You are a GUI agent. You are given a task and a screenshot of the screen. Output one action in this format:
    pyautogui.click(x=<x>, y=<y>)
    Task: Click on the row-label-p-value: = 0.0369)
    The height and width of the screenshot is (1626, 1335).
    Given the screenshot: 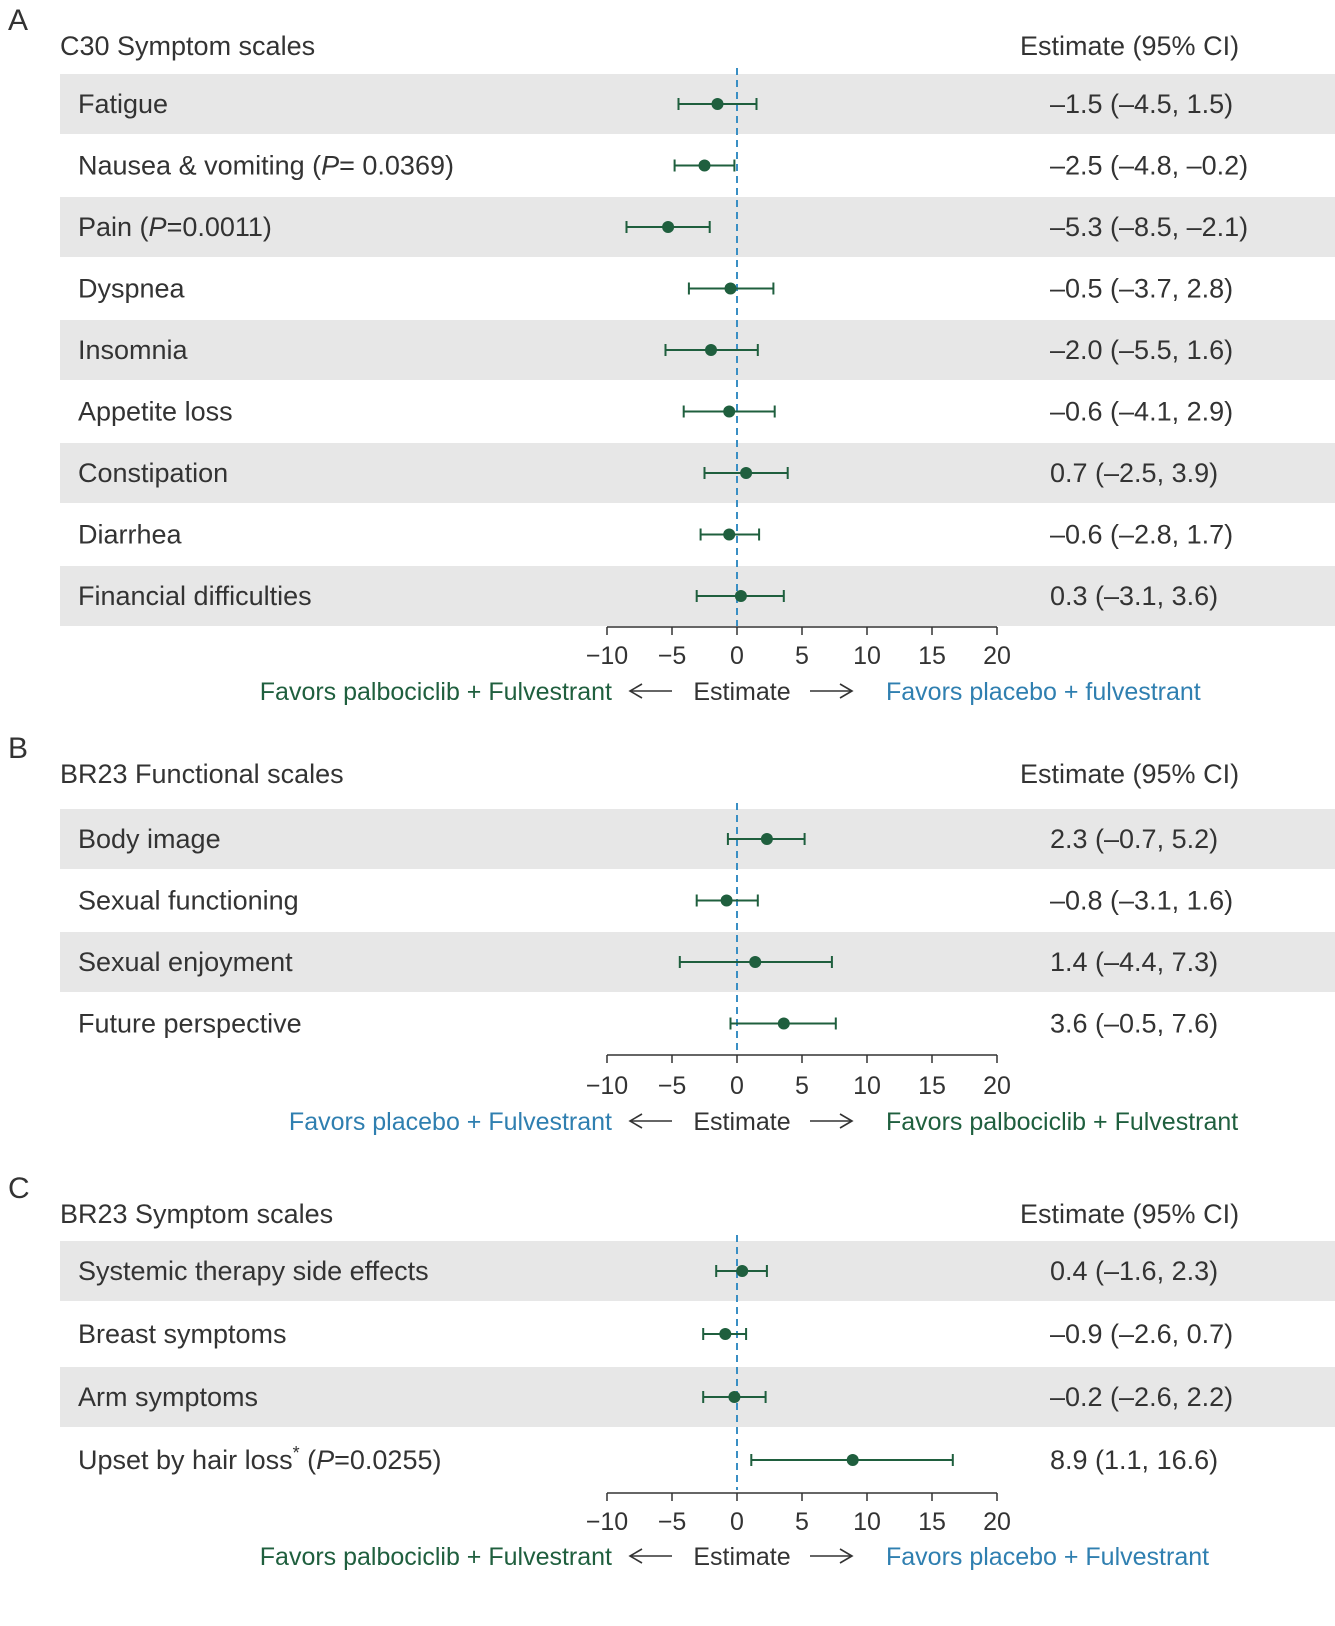 What is the action you would take?
    pyautogui.click(x=396, y=166)
    